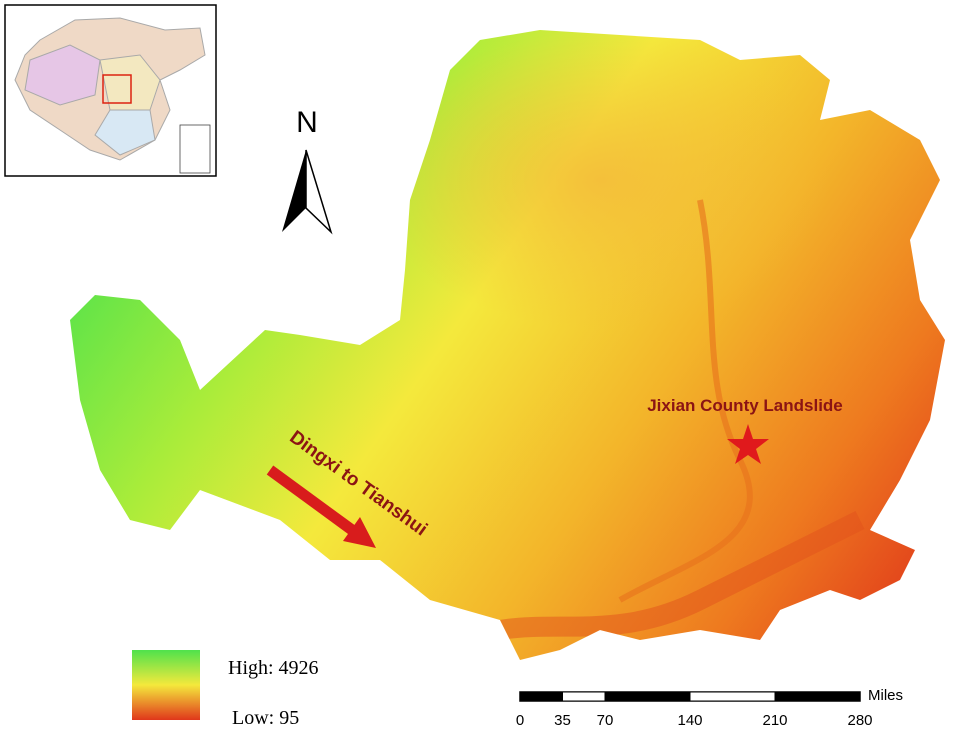 Image resolution: width=972 pixels, height=738 pixels. Describe the element at coordinates (321, 506) in the screenshot. I see `route-arrow` at that location.